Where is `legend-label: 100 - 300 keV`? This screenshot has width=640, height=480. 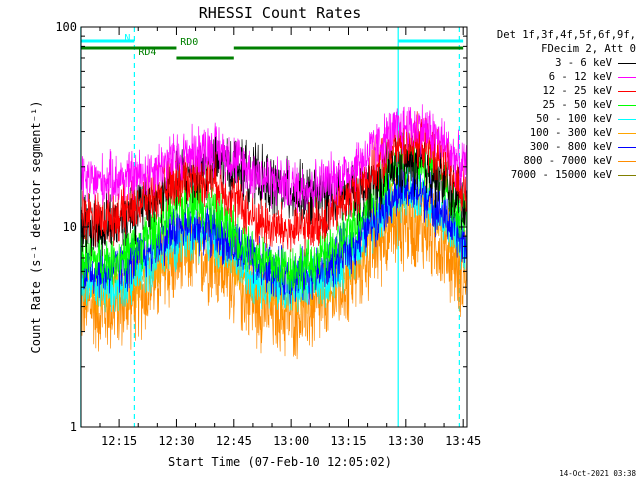
legend-label: 100 - 300 keV is located at coordinates (570, 133).